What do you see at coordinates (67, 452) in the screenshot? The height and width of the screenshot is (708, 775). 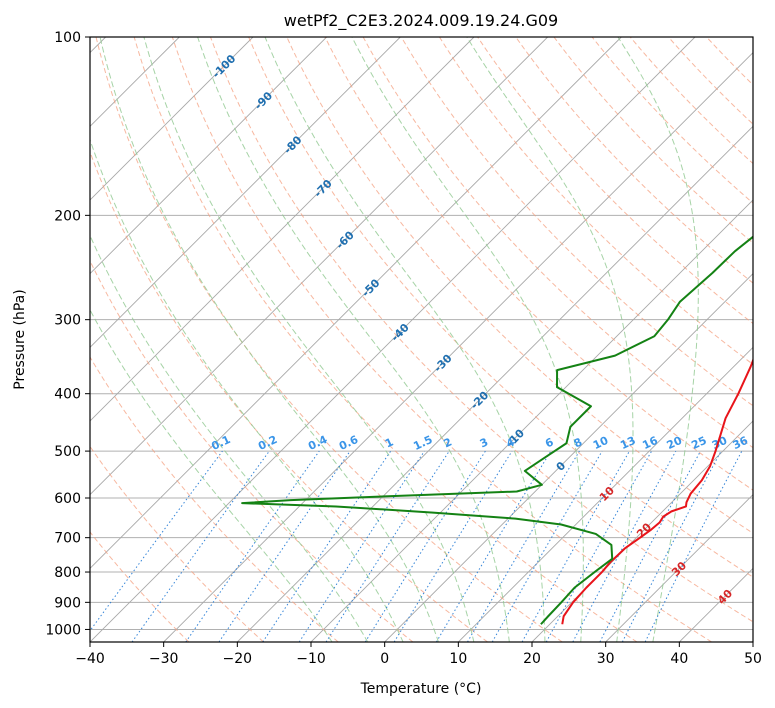 I see `y-tick-label: 500` at bounding box center [67, 452].